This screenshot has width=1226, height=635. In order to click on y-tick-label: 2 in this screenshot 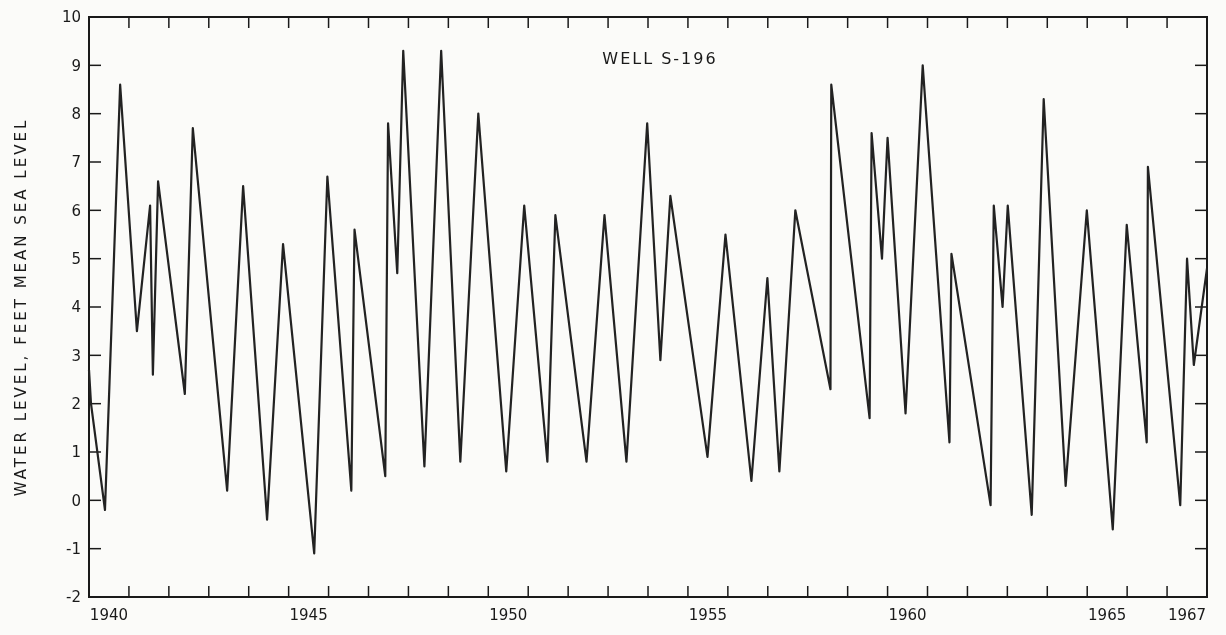, I will do `click(76, 403)`.